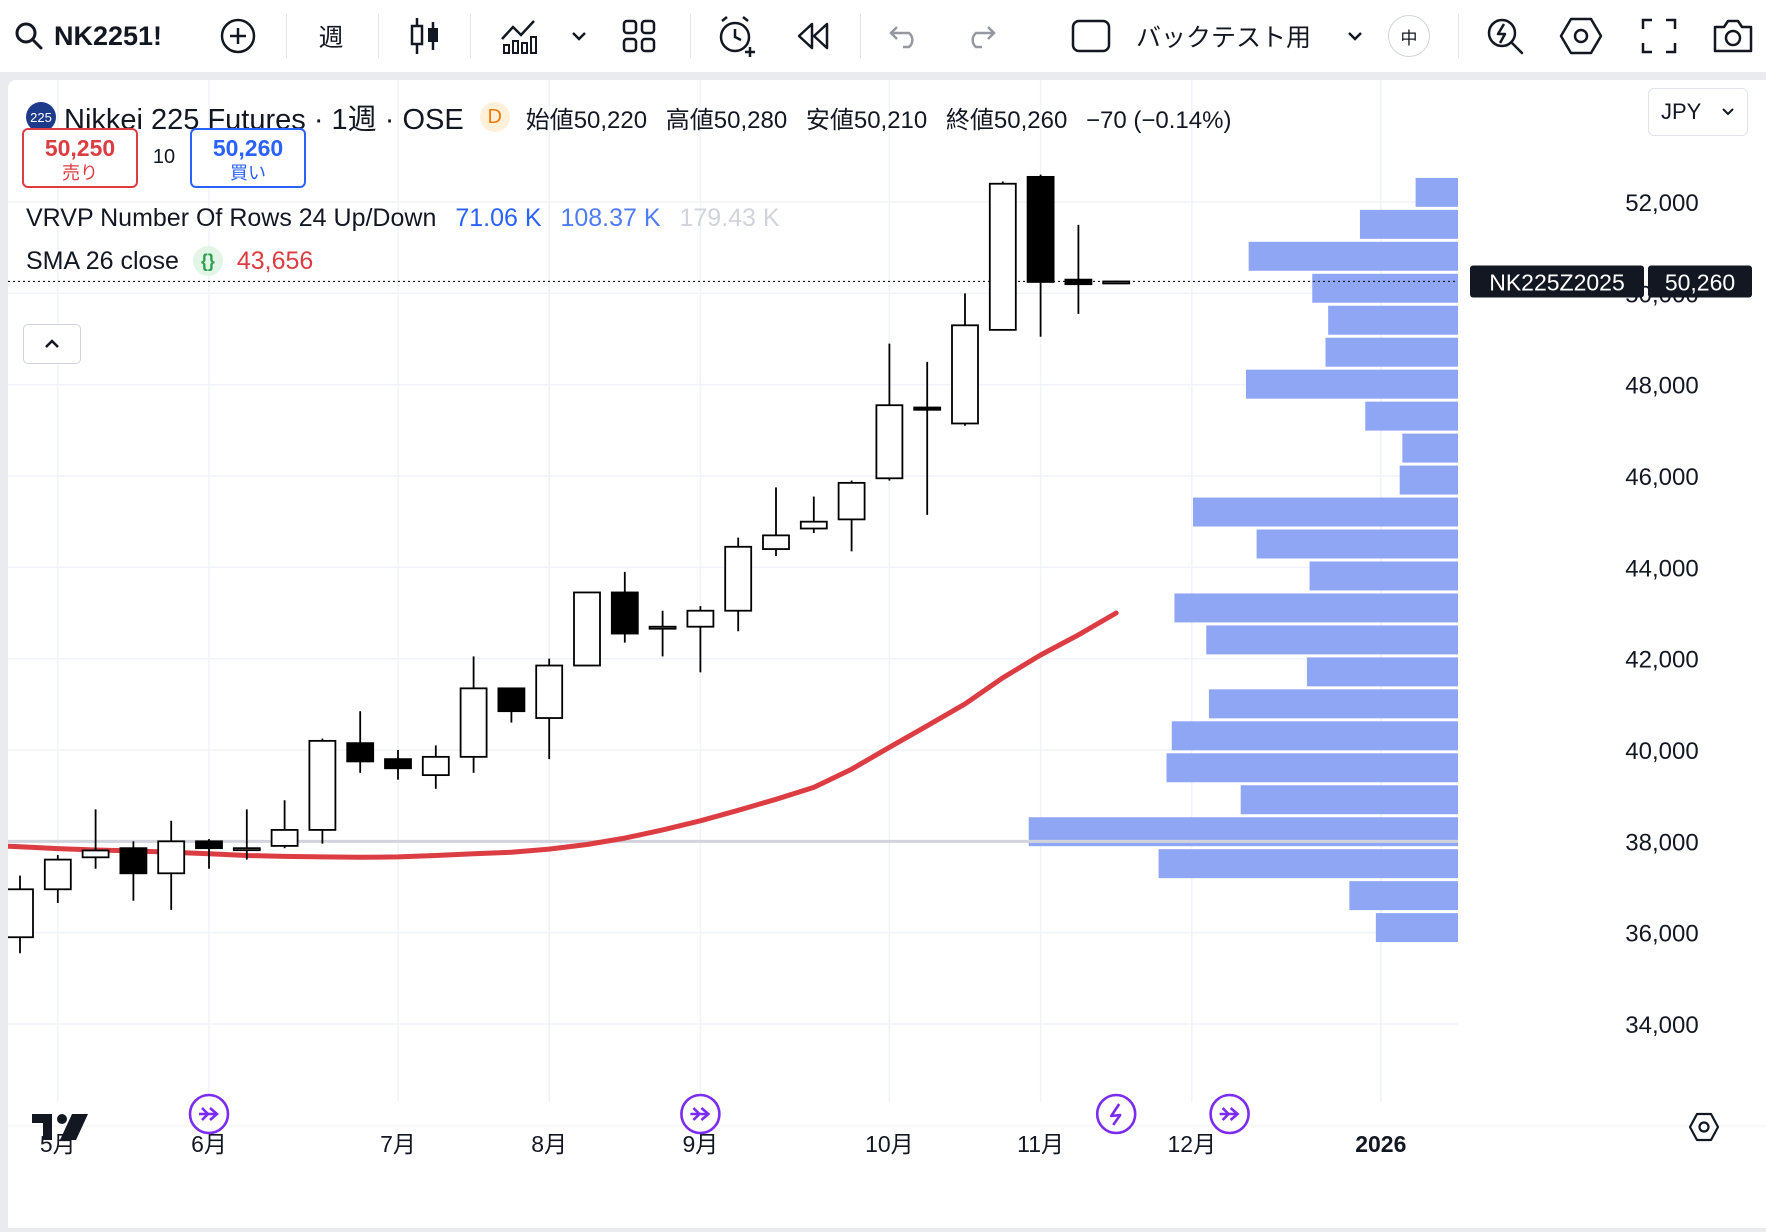 The width and height of the screenshot is (1766, 1232). I want to click on open-value: 50,220, so click(610, 120).